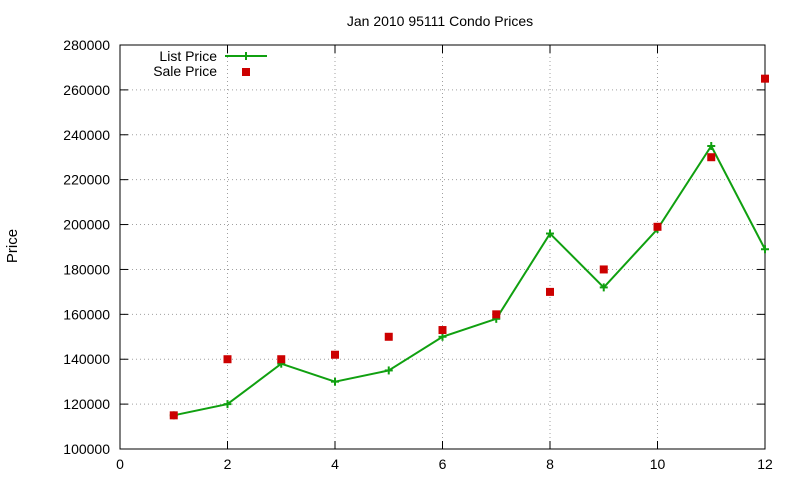  Describe the element at coordinates (86, 359) in the screenshot. I see `y-tick-label: 140000` at that location.